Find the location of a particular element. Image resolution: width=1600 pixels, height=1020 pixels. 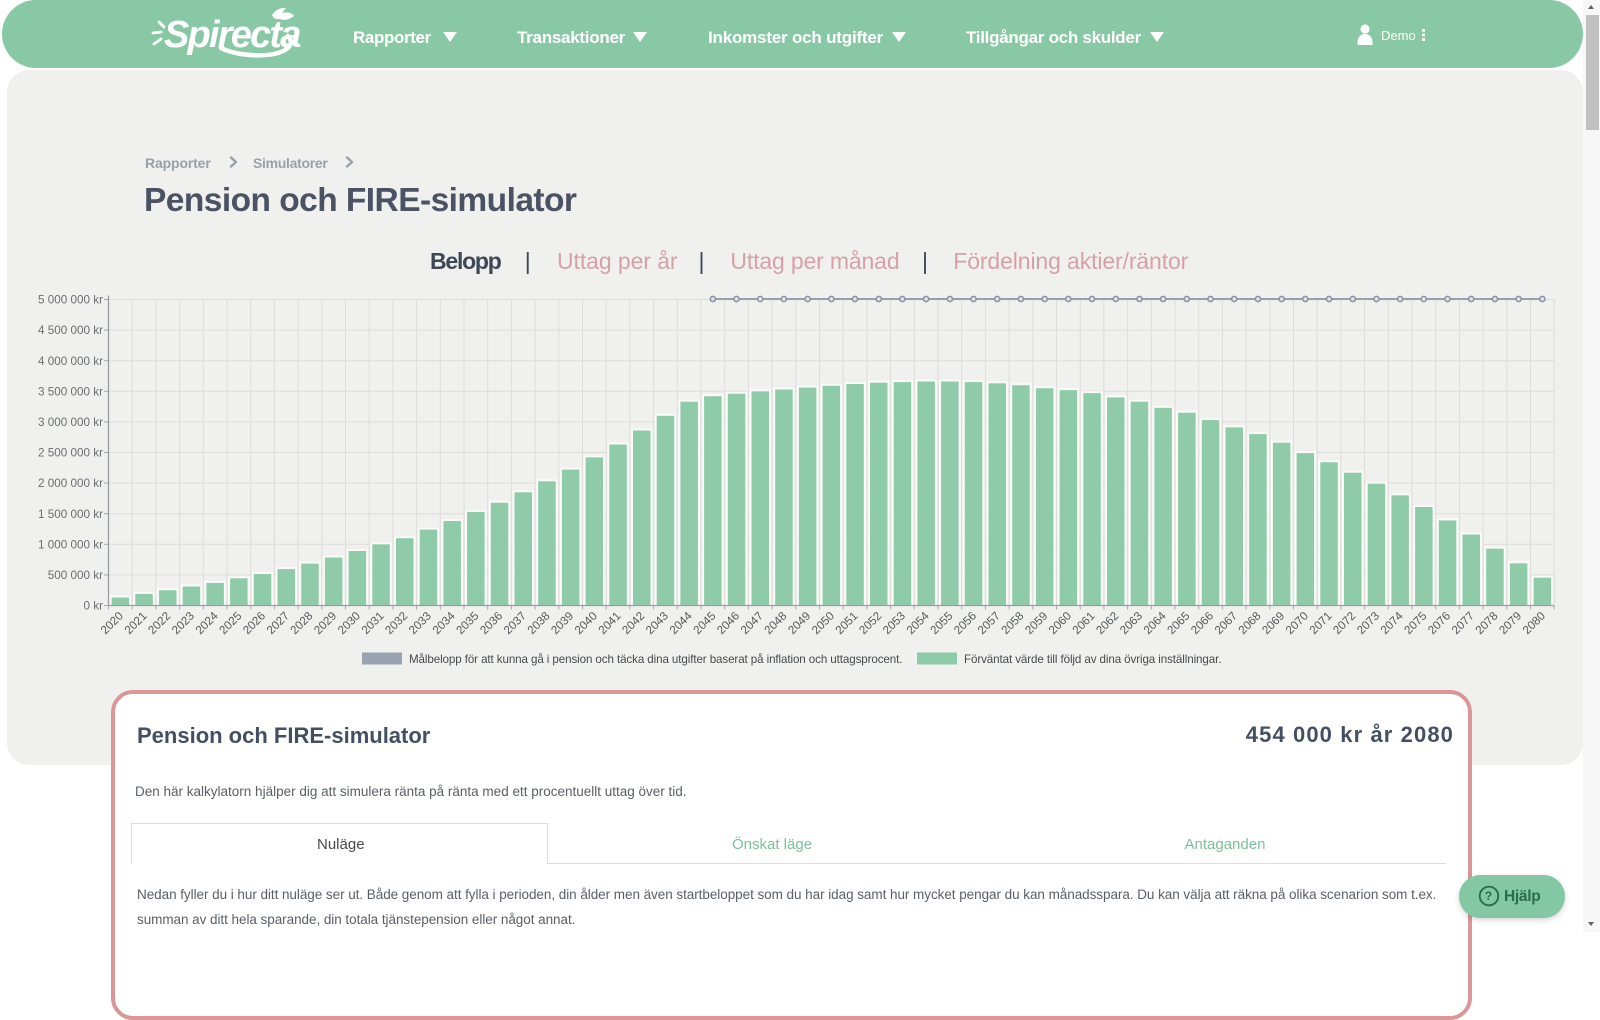

svg-text: 2027 is located at coordinates (278, 623).